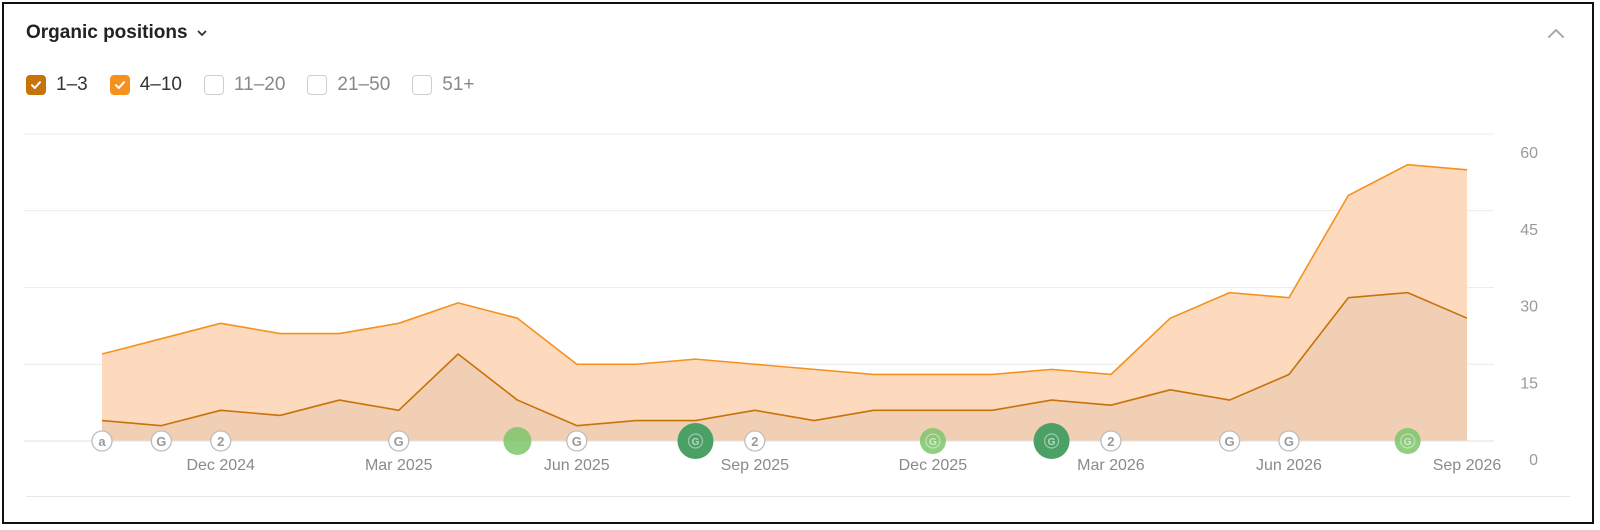  I want to click on x-tick-label: Mar 2025, so click(399, 465).